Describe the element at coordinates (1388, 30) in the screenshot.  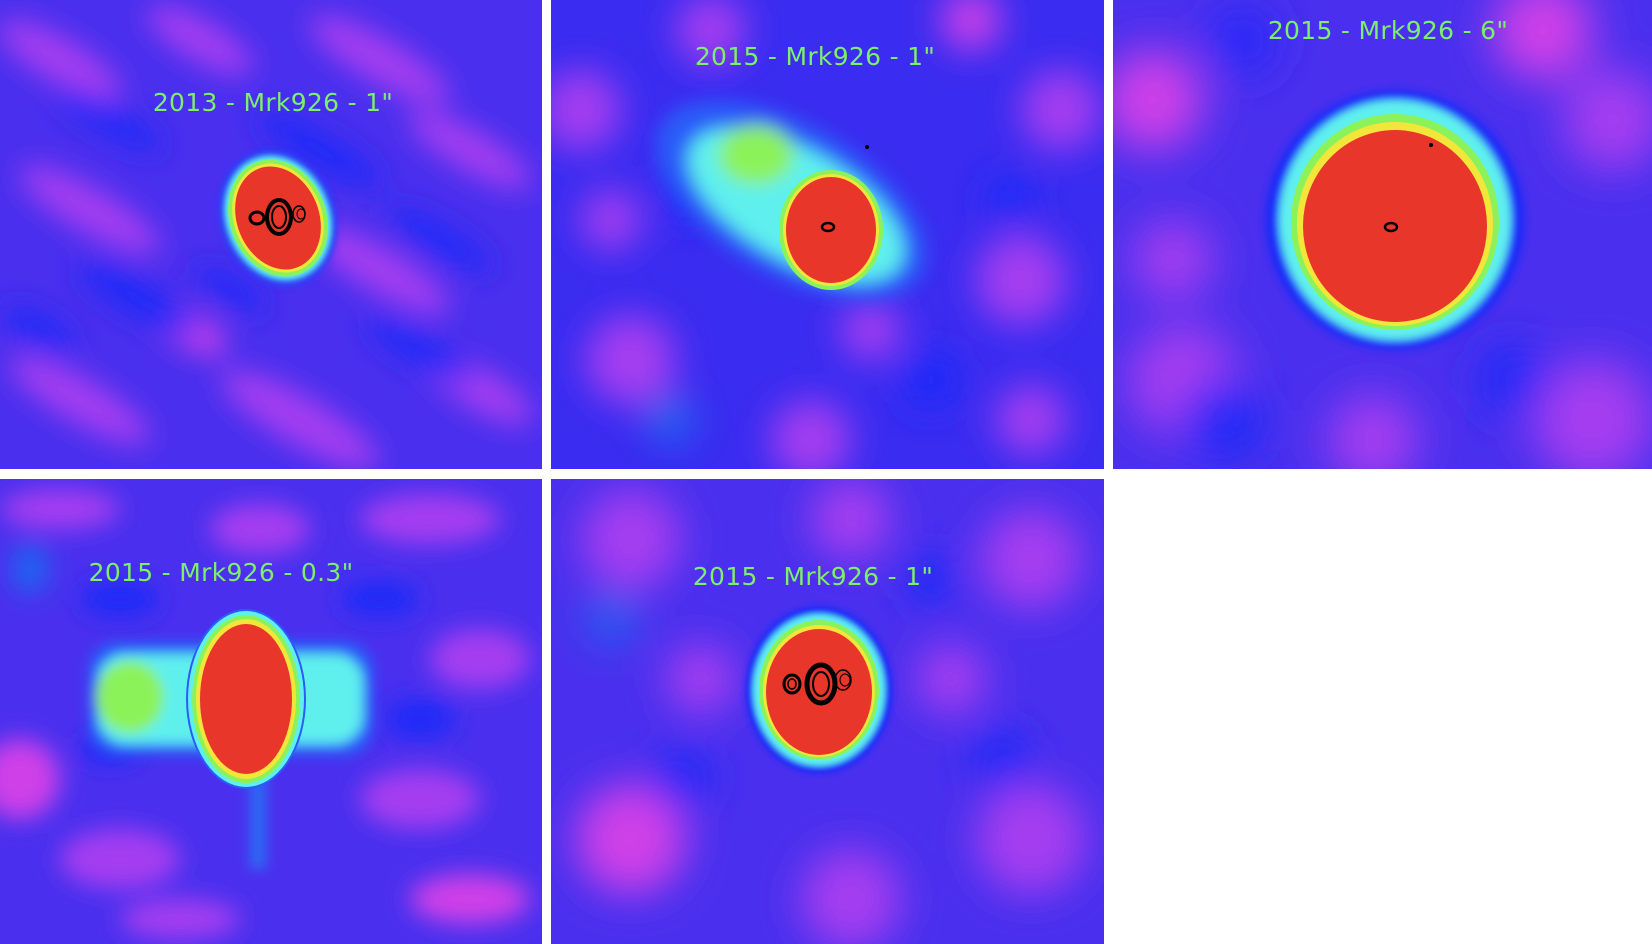
I see `panel-title: 2015 - Mrk926 - 6"` at that location.